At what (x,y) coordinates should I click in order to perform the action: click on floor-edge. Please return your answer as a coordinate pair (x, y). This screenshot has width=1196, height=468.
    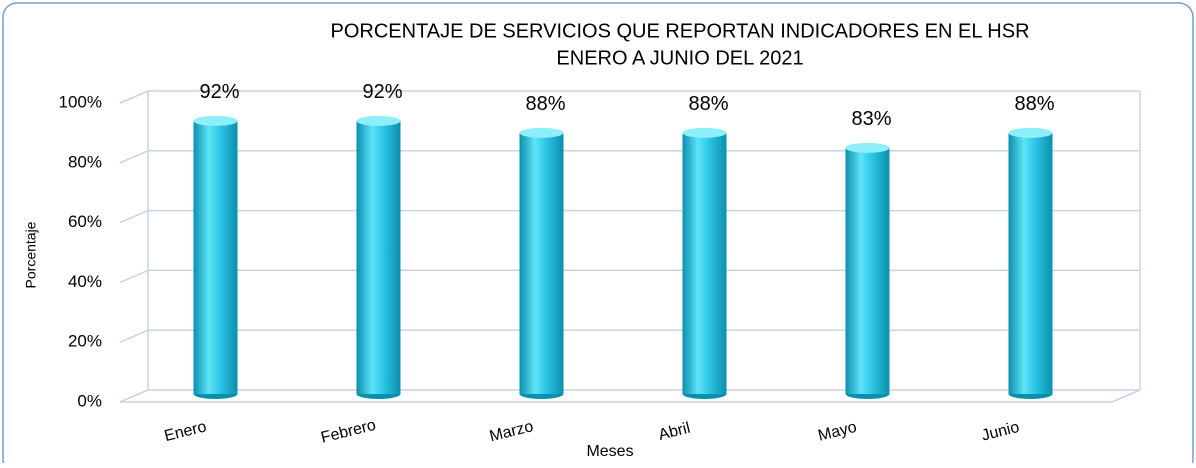
    Looking at the image, I should click on (1126, 396).